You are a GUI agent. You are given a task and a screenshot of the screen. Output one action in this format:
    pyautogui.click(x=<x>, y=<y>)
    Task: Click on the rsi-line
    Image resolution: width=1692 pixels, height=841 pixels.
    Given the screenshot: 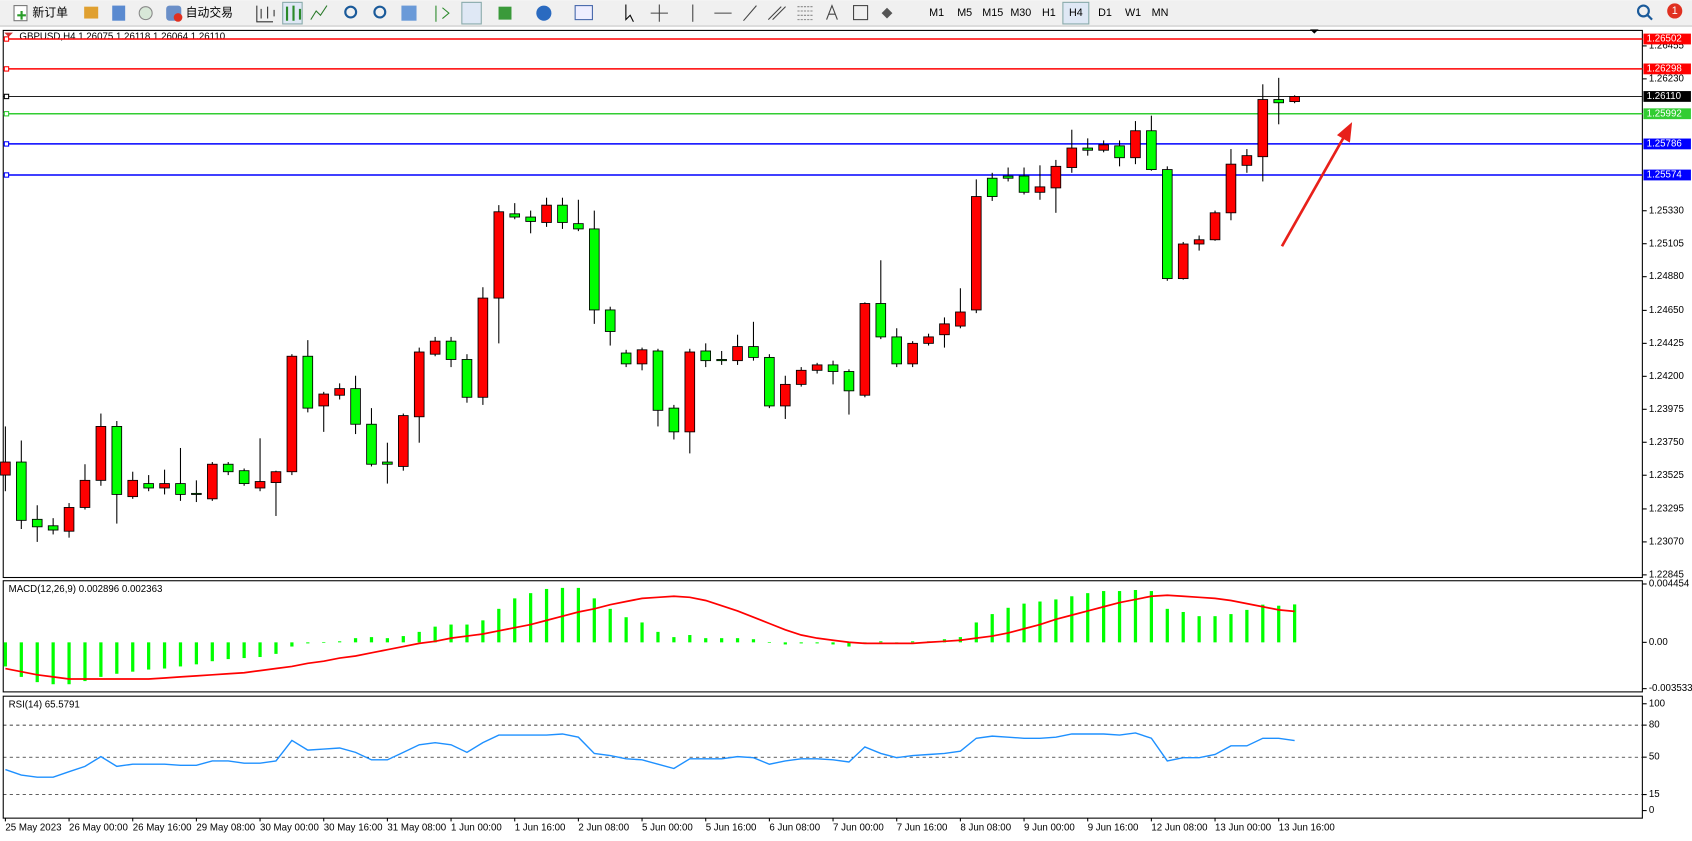 What is the action you would take?
    pyautogui.click(x=650, y=755)
    